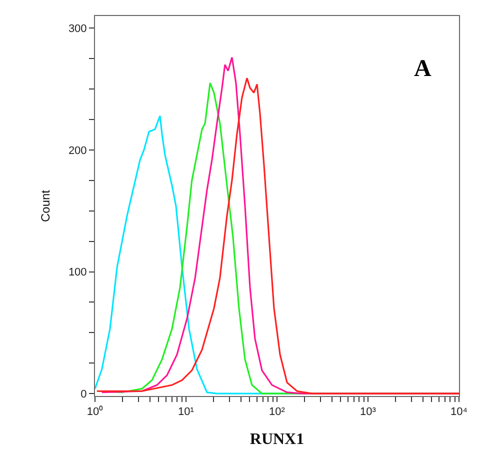  Describe the element at coordinates (423, 69) in the screenshot. I see `annotation: A` at that location.